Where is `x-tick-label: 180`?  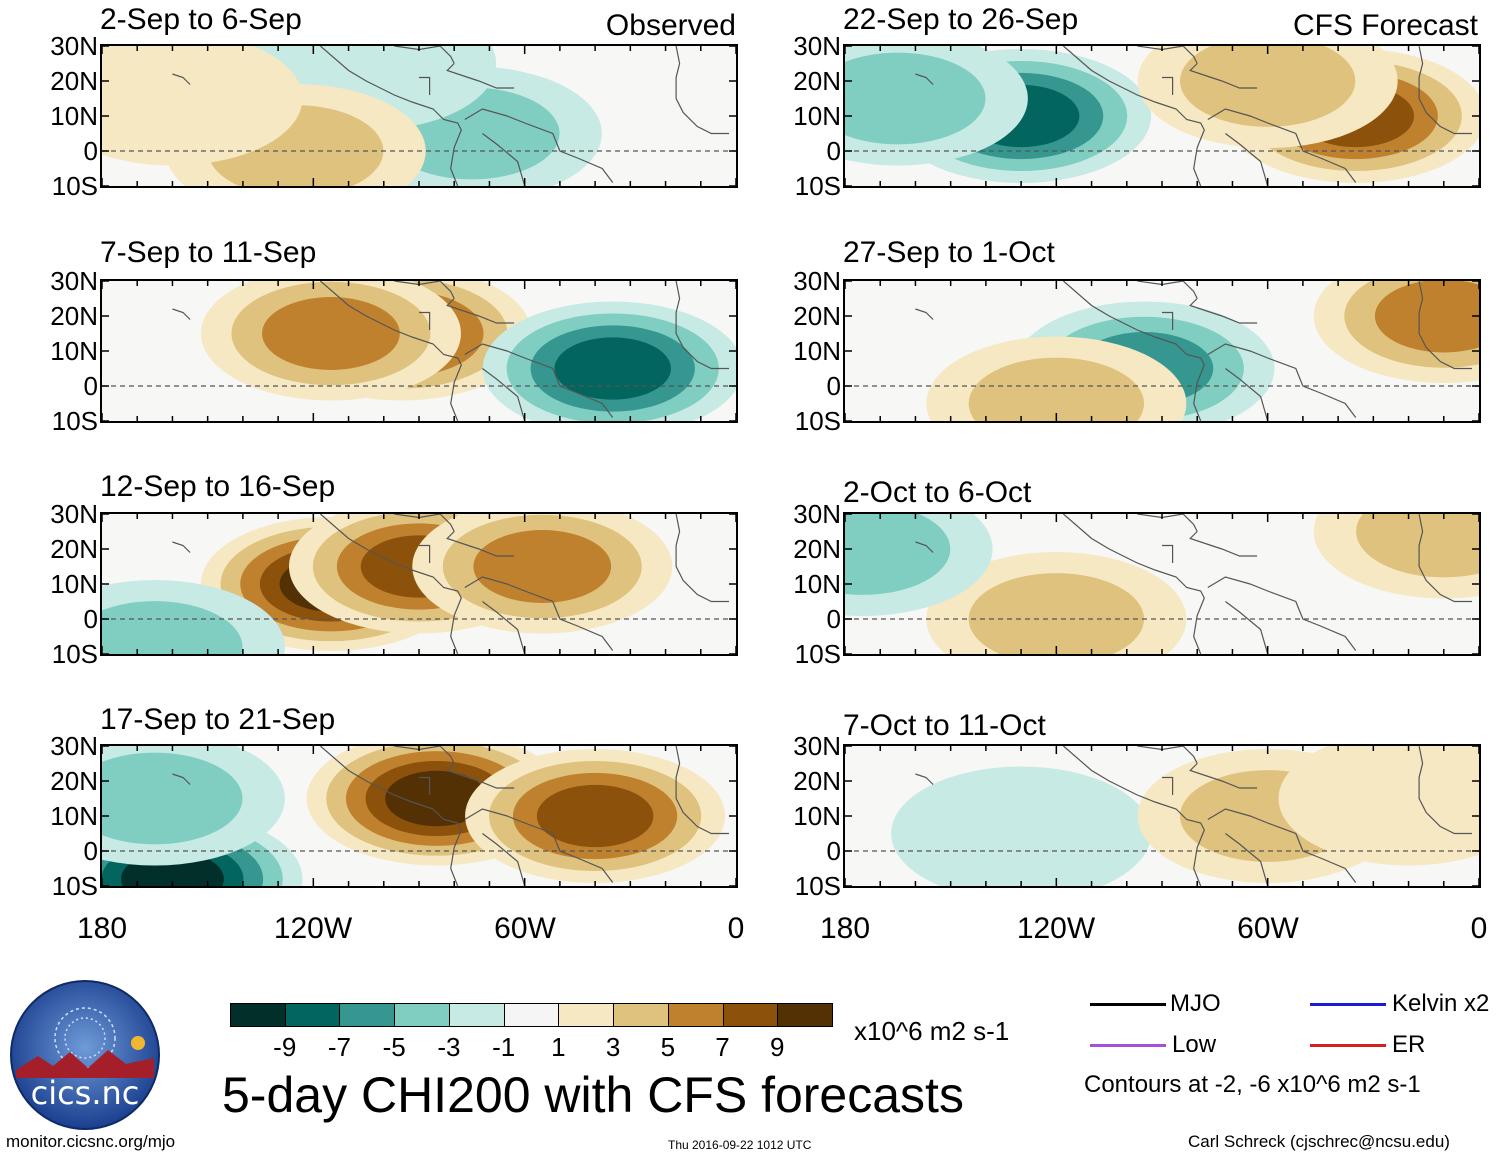 x-tick-label: 180 is located at coordinates (845, 928).